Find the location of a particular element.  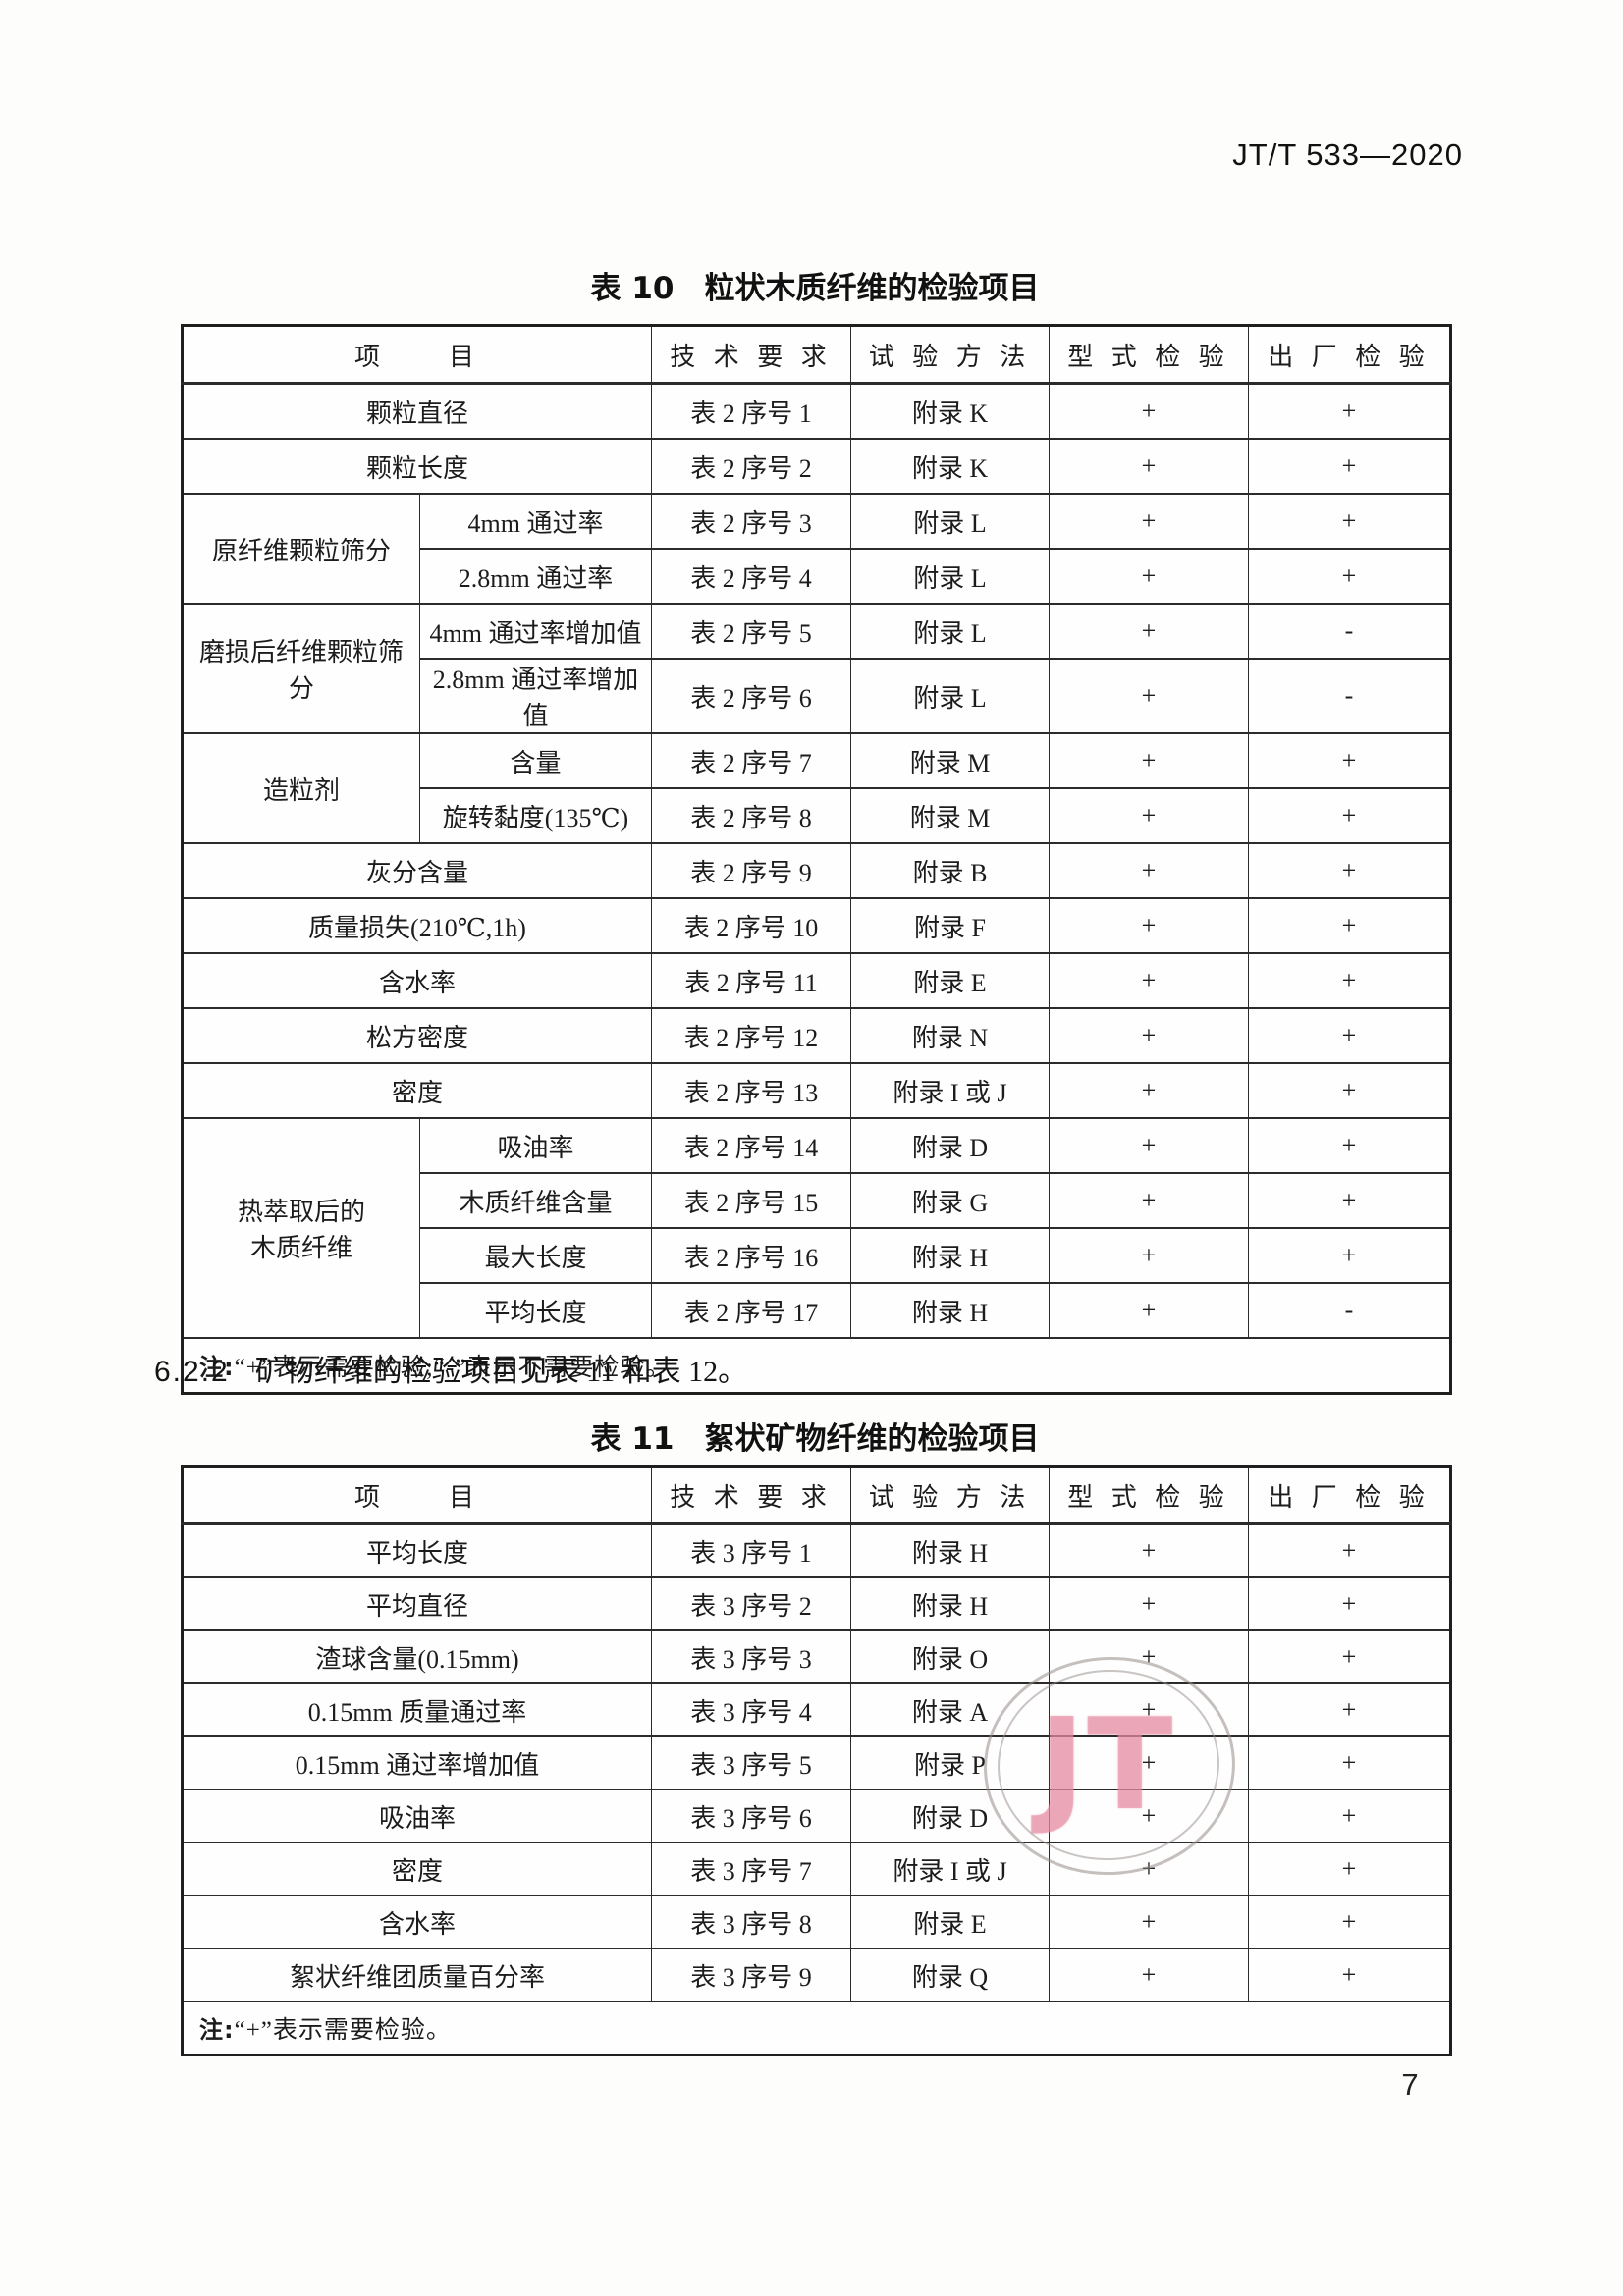

table-cell: 附录 D is located at coordinates (950, 1816).